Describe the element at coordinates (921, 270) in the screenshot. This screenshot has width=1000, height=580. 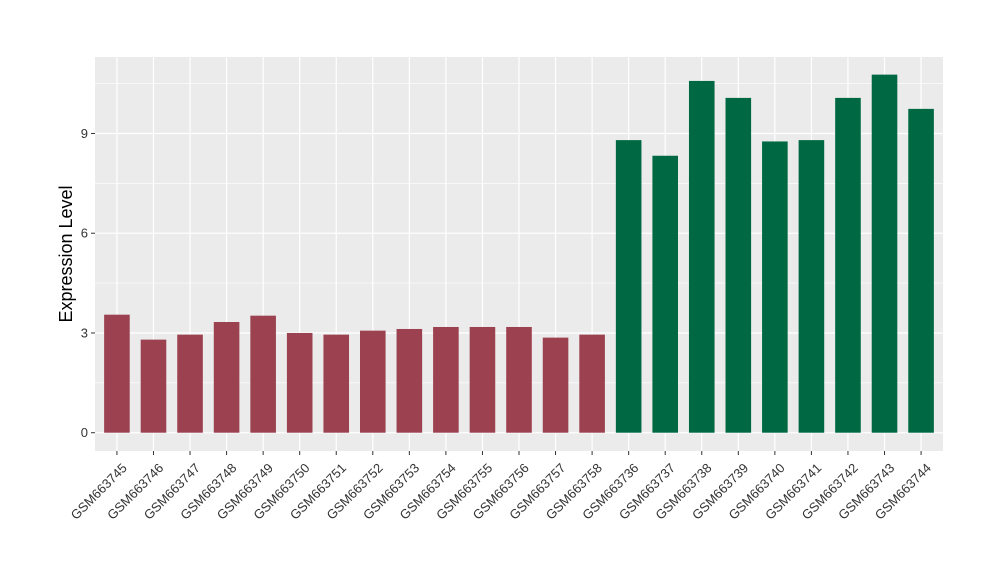
I see `bar-GSM663744` at that location.